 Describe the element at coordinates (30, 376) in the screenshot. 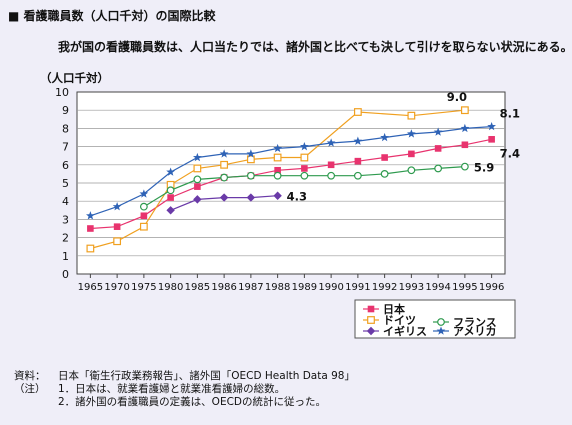

I see `source-label: 資料：` at that location.